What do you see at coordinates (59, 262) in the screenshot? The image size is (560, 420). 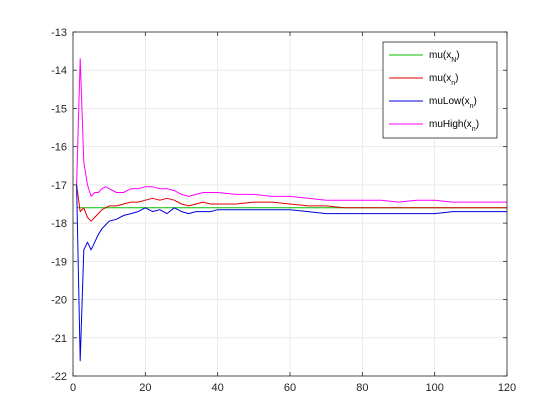 I see `y-tick-label: -19` at bounding box center [59, 262].